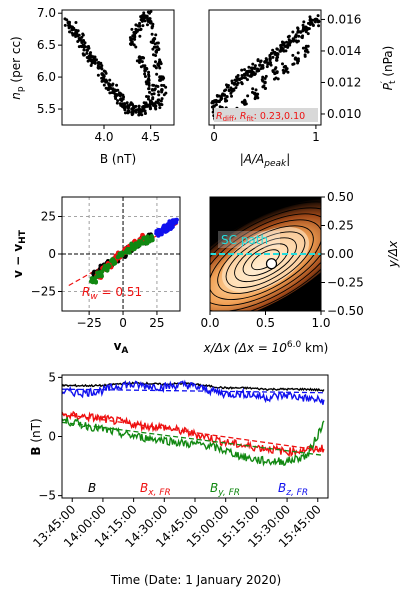  Describe the element at coordinates (43, 292) in the screenshot. I see `y-tick-label: −25` at that location.